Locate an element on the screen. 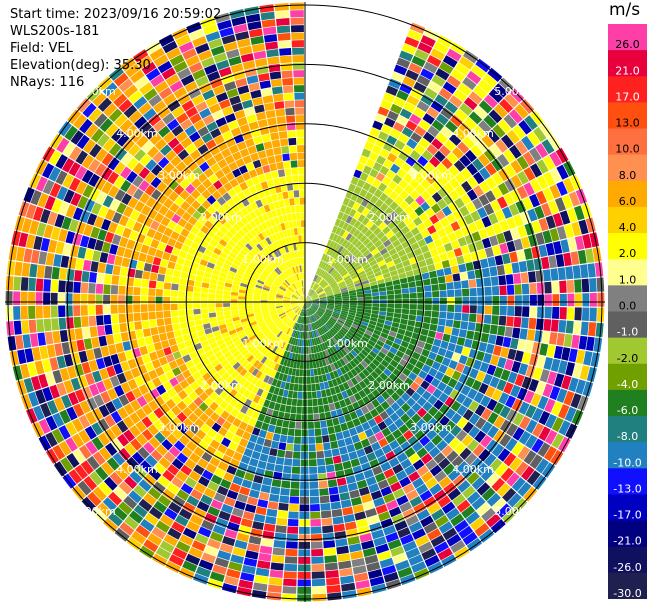 Image resolution: width=647 pixels, height=607 pixels. info-elevation: Elevation(deg): 35.30 is located at coordinates (80, 65).